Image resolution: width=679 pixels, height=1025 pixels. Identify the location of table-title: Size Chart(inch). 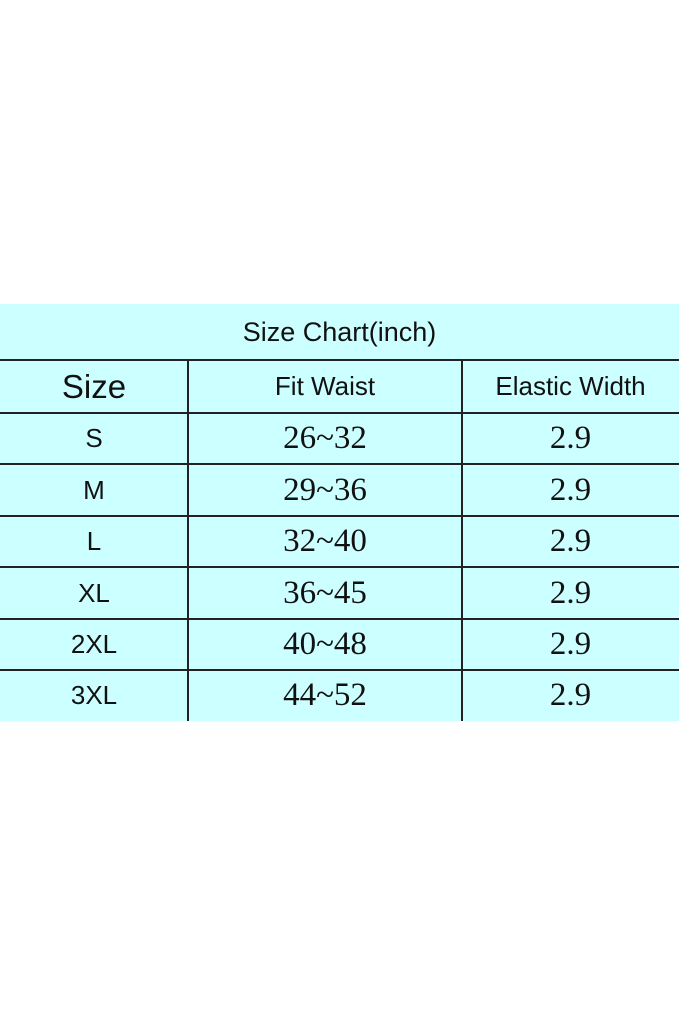
(339, 331).